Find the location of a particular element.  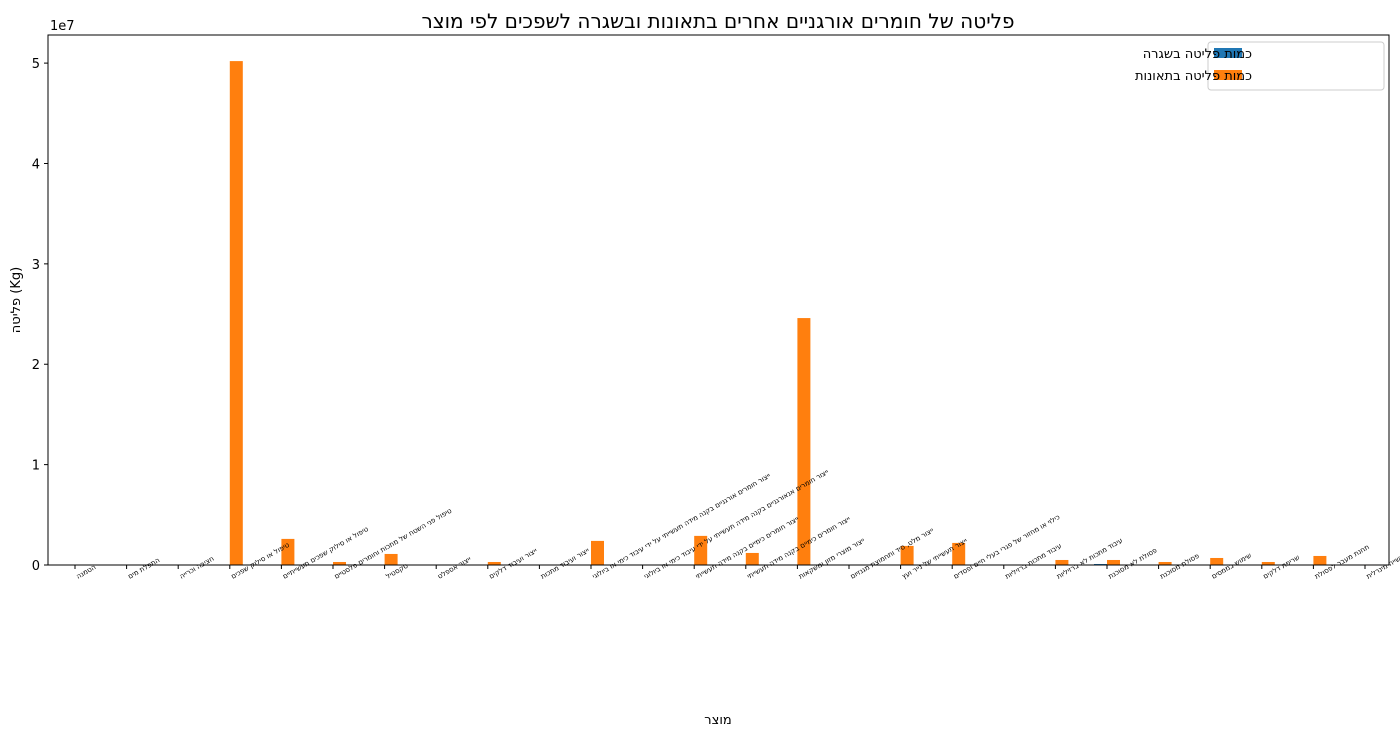

legend-label-routine: כמות פליטה בשגרה is located at coordinates (1197, 54).